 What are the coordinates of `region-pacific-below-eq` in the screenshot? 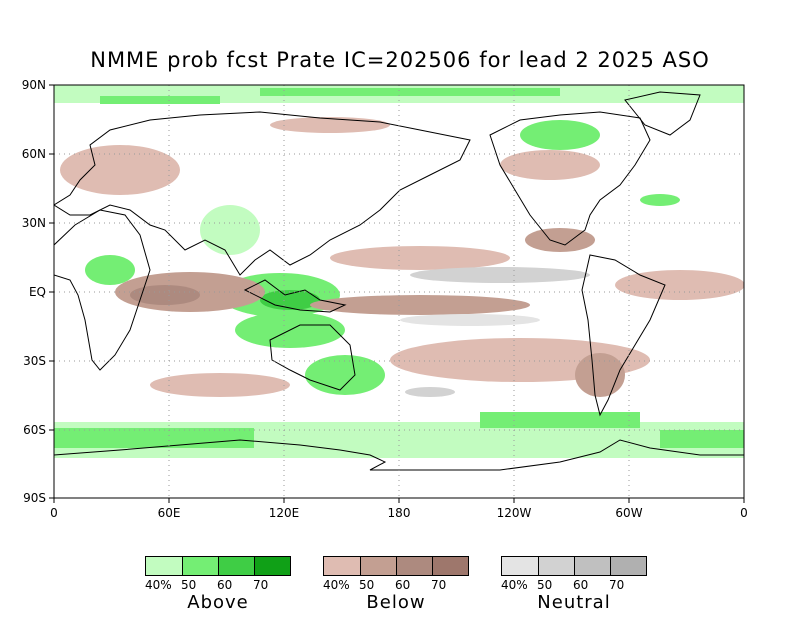 It's located at (420, 305).